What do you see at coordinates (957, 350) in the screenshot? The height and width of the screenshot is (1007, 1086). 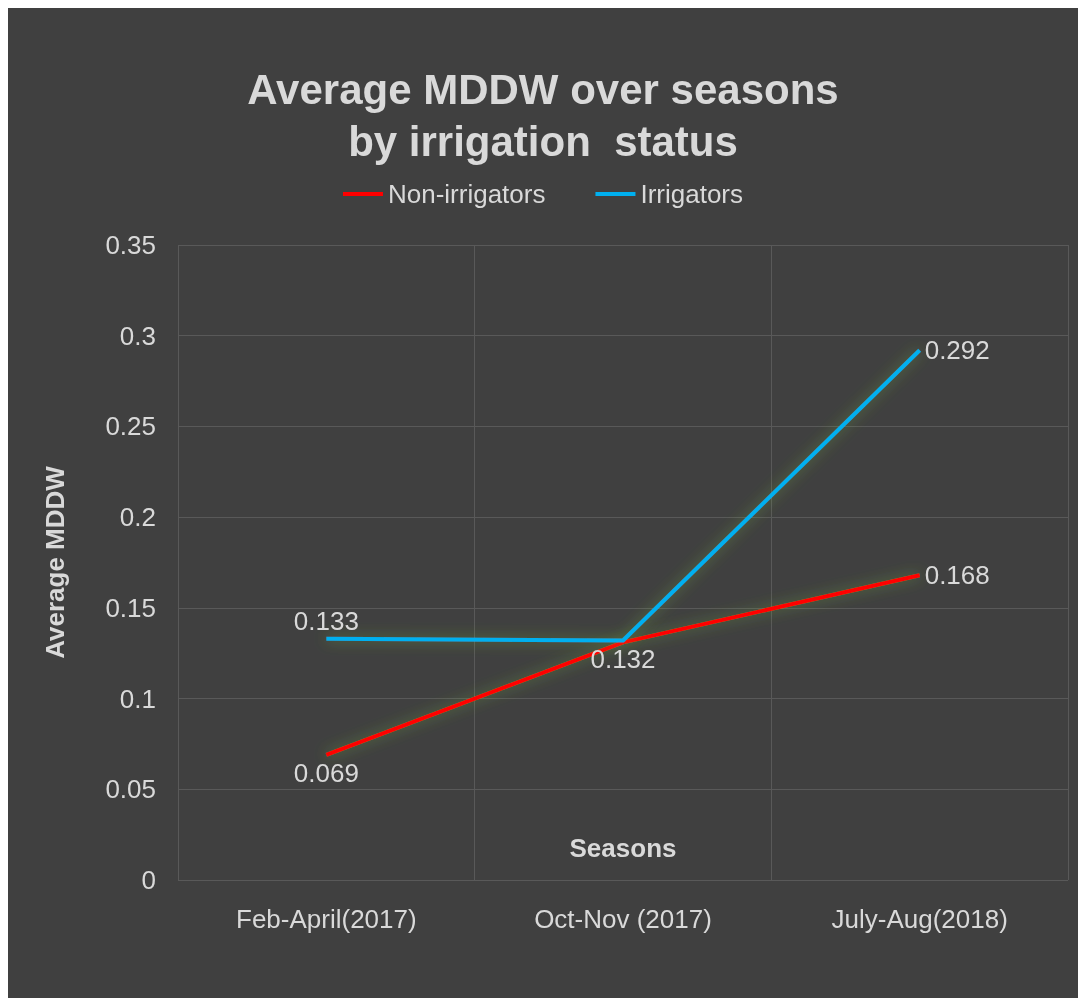 I see `data-label: 0.292` at bounding box center [957, 350].